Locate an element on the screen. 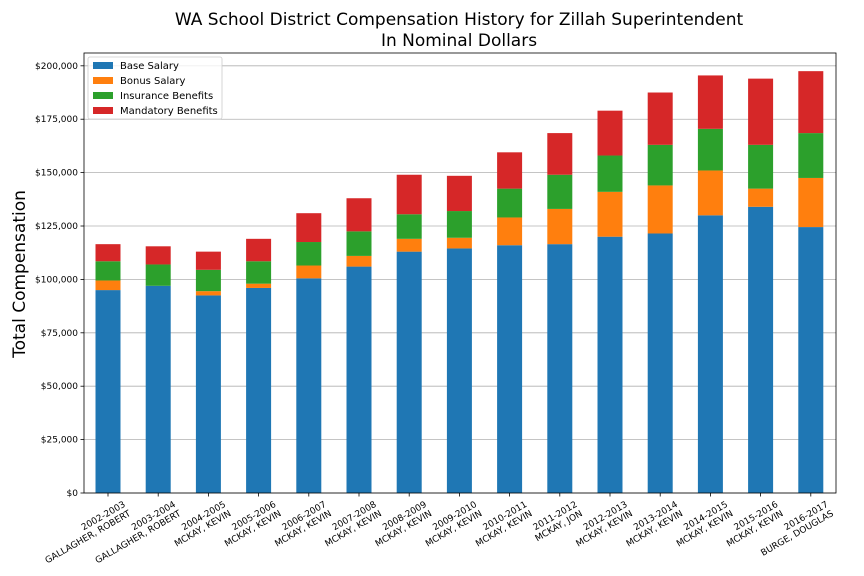 The image size is (864, 576). y-tick-label: $200,000 is located at coordinates (56, 67).